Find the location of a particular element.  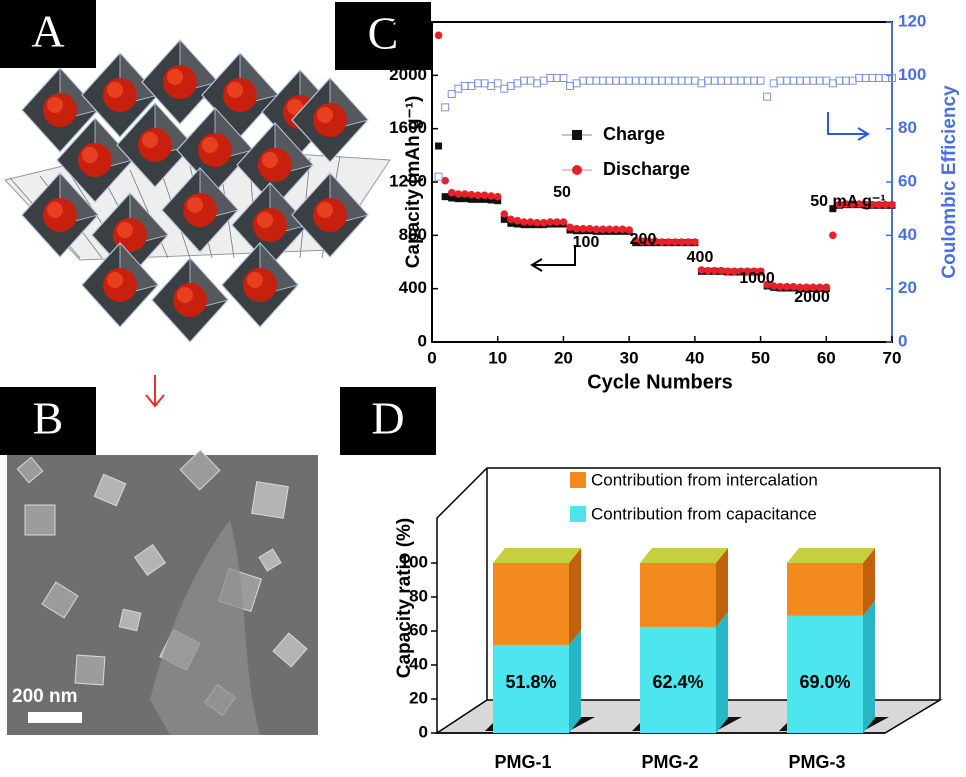

x-tick-label: 10 is located at coordinates (497, 357).